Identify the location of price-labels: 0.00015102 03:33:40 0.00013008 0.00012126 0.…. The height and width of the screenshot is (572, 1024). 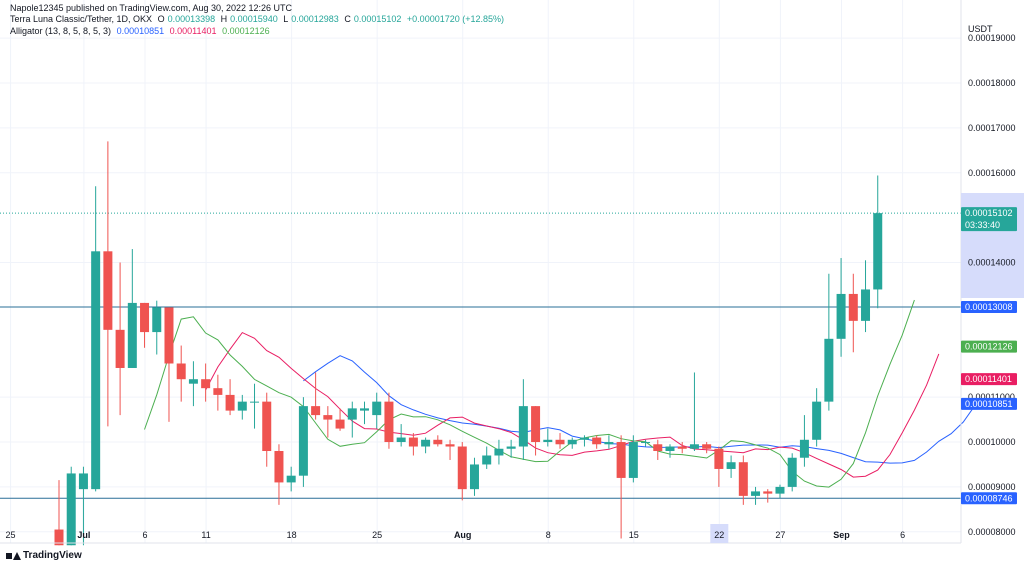
(989, 356).